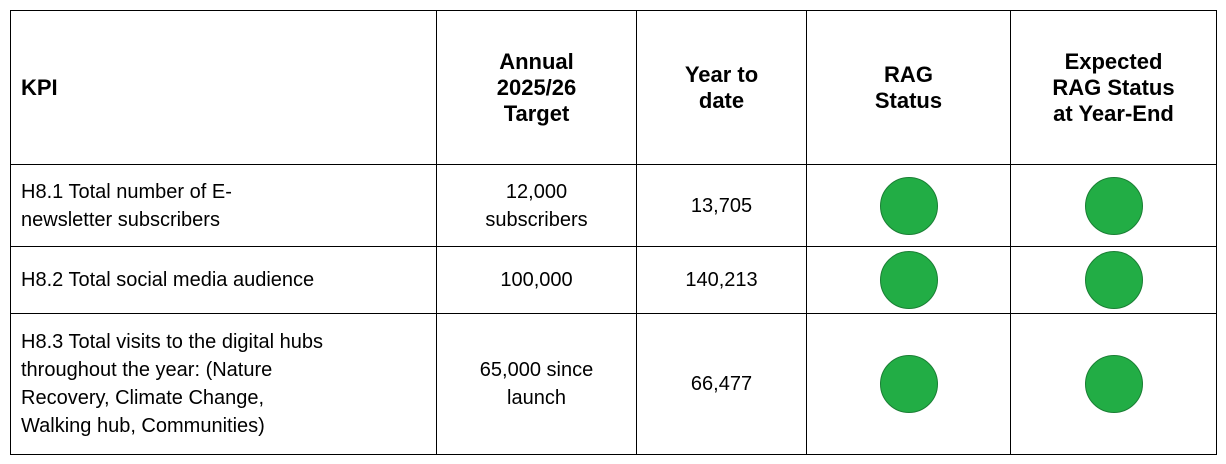  What do you see at coordinates (39, 87) in the screenshot?
I see `cell-text: KPI` at bounding box center [39, 87].